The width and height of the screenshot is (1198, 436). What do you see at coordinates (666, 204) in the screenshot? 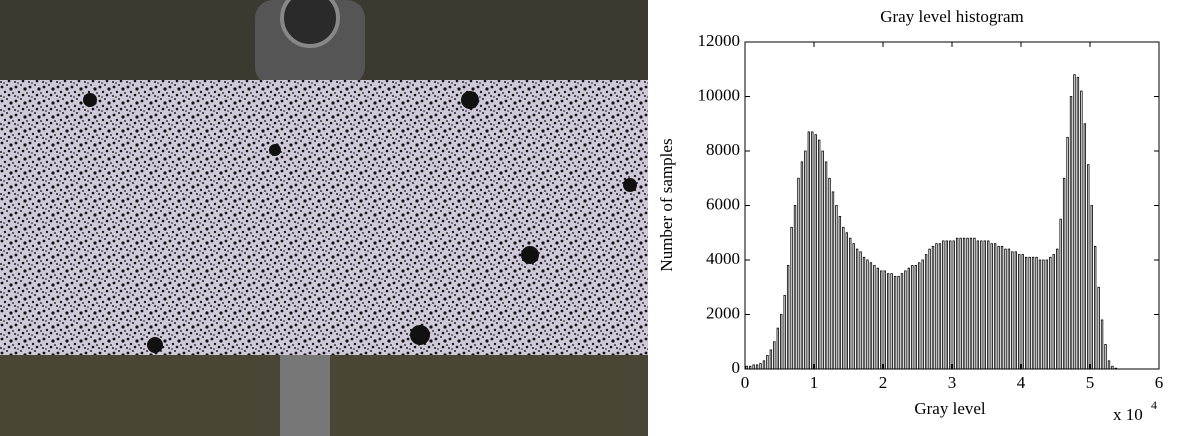
I see `y-axis-label: Number of samples` at bounding box center [666, 204].